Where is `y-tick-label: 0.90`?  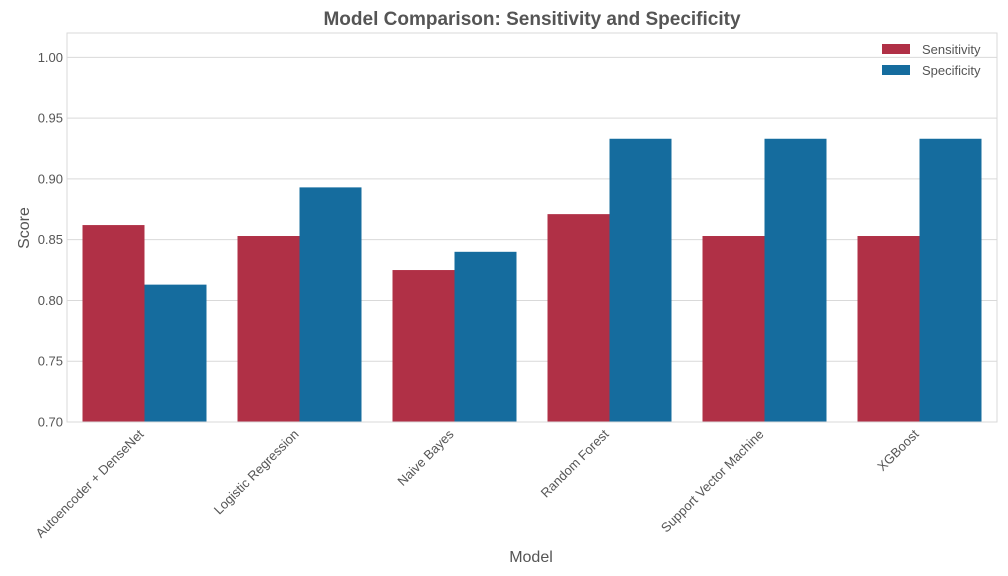
y-tick-label: 0.90 is located at coordinates (50, 178).